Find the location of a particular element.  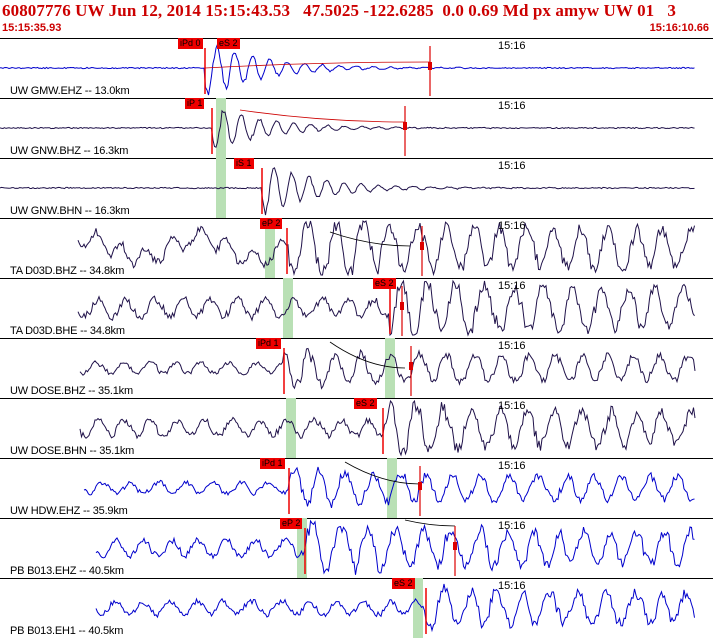

window-start-time: 15:15:35.93 is located at coordinates (32, 28).